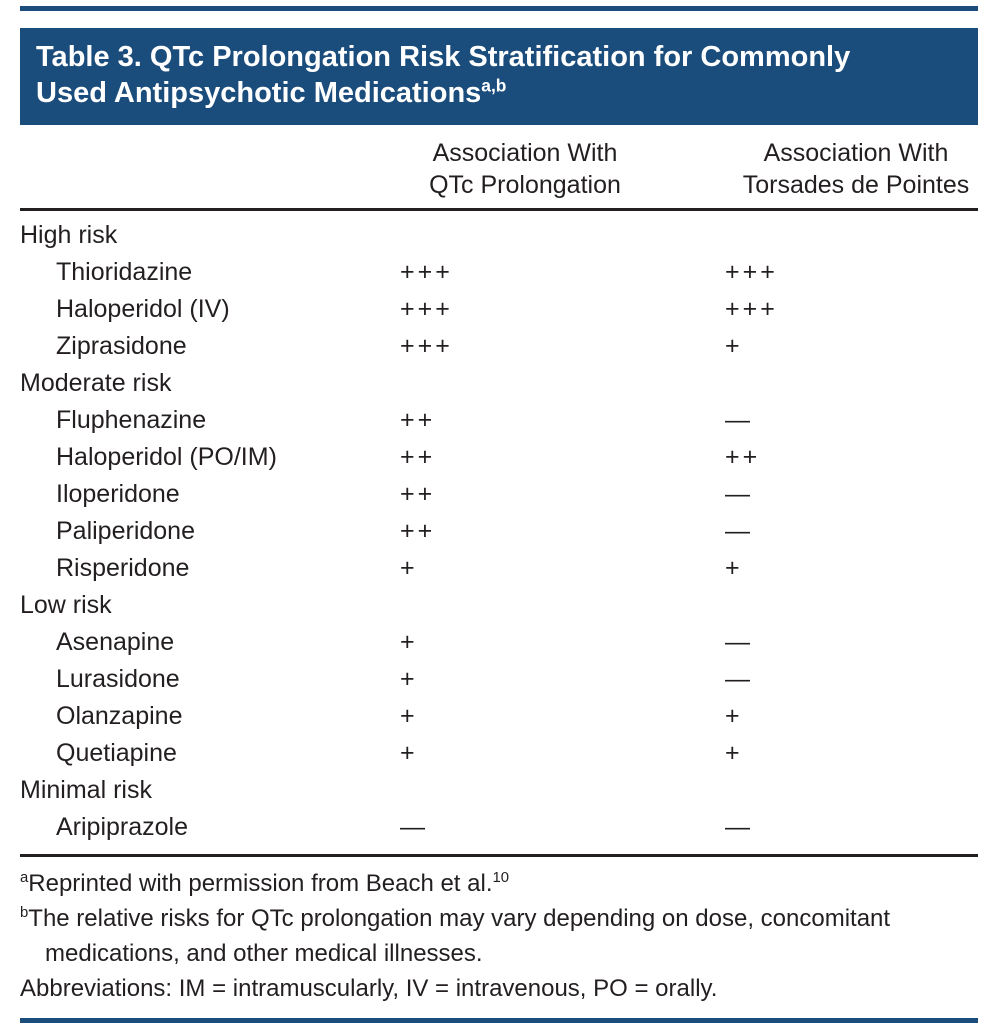  I want to click on drug-name: Haloperidol (PO/IM), so click(166, 456).